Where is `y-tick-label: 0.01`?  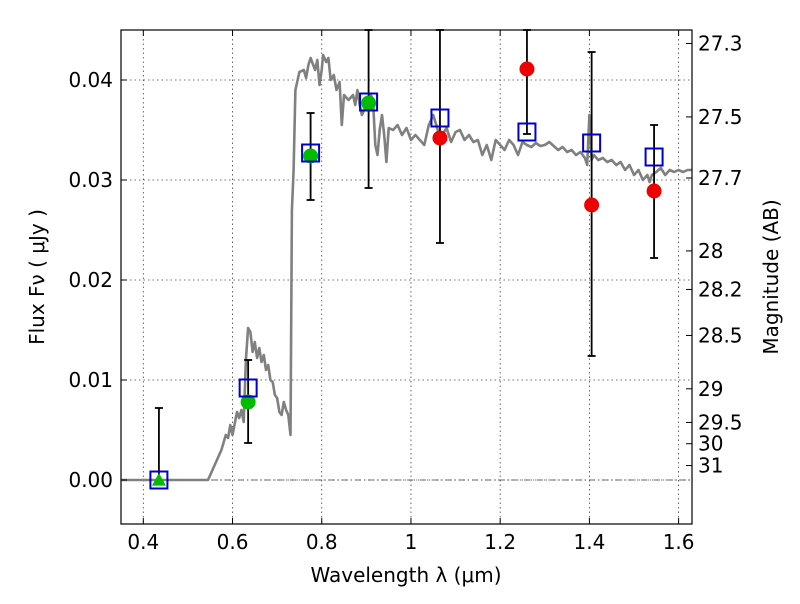 y-tick-label: 0.01 is located at coordinates (90, 380).